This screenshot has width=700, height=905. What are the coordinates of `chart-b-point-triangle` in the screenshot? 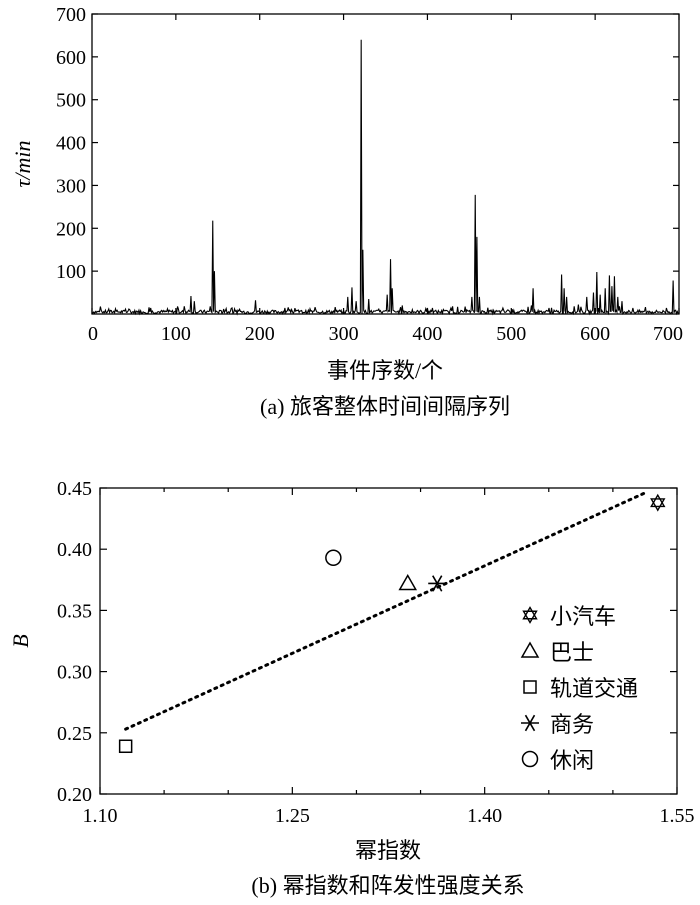 It's located at (408, 582).